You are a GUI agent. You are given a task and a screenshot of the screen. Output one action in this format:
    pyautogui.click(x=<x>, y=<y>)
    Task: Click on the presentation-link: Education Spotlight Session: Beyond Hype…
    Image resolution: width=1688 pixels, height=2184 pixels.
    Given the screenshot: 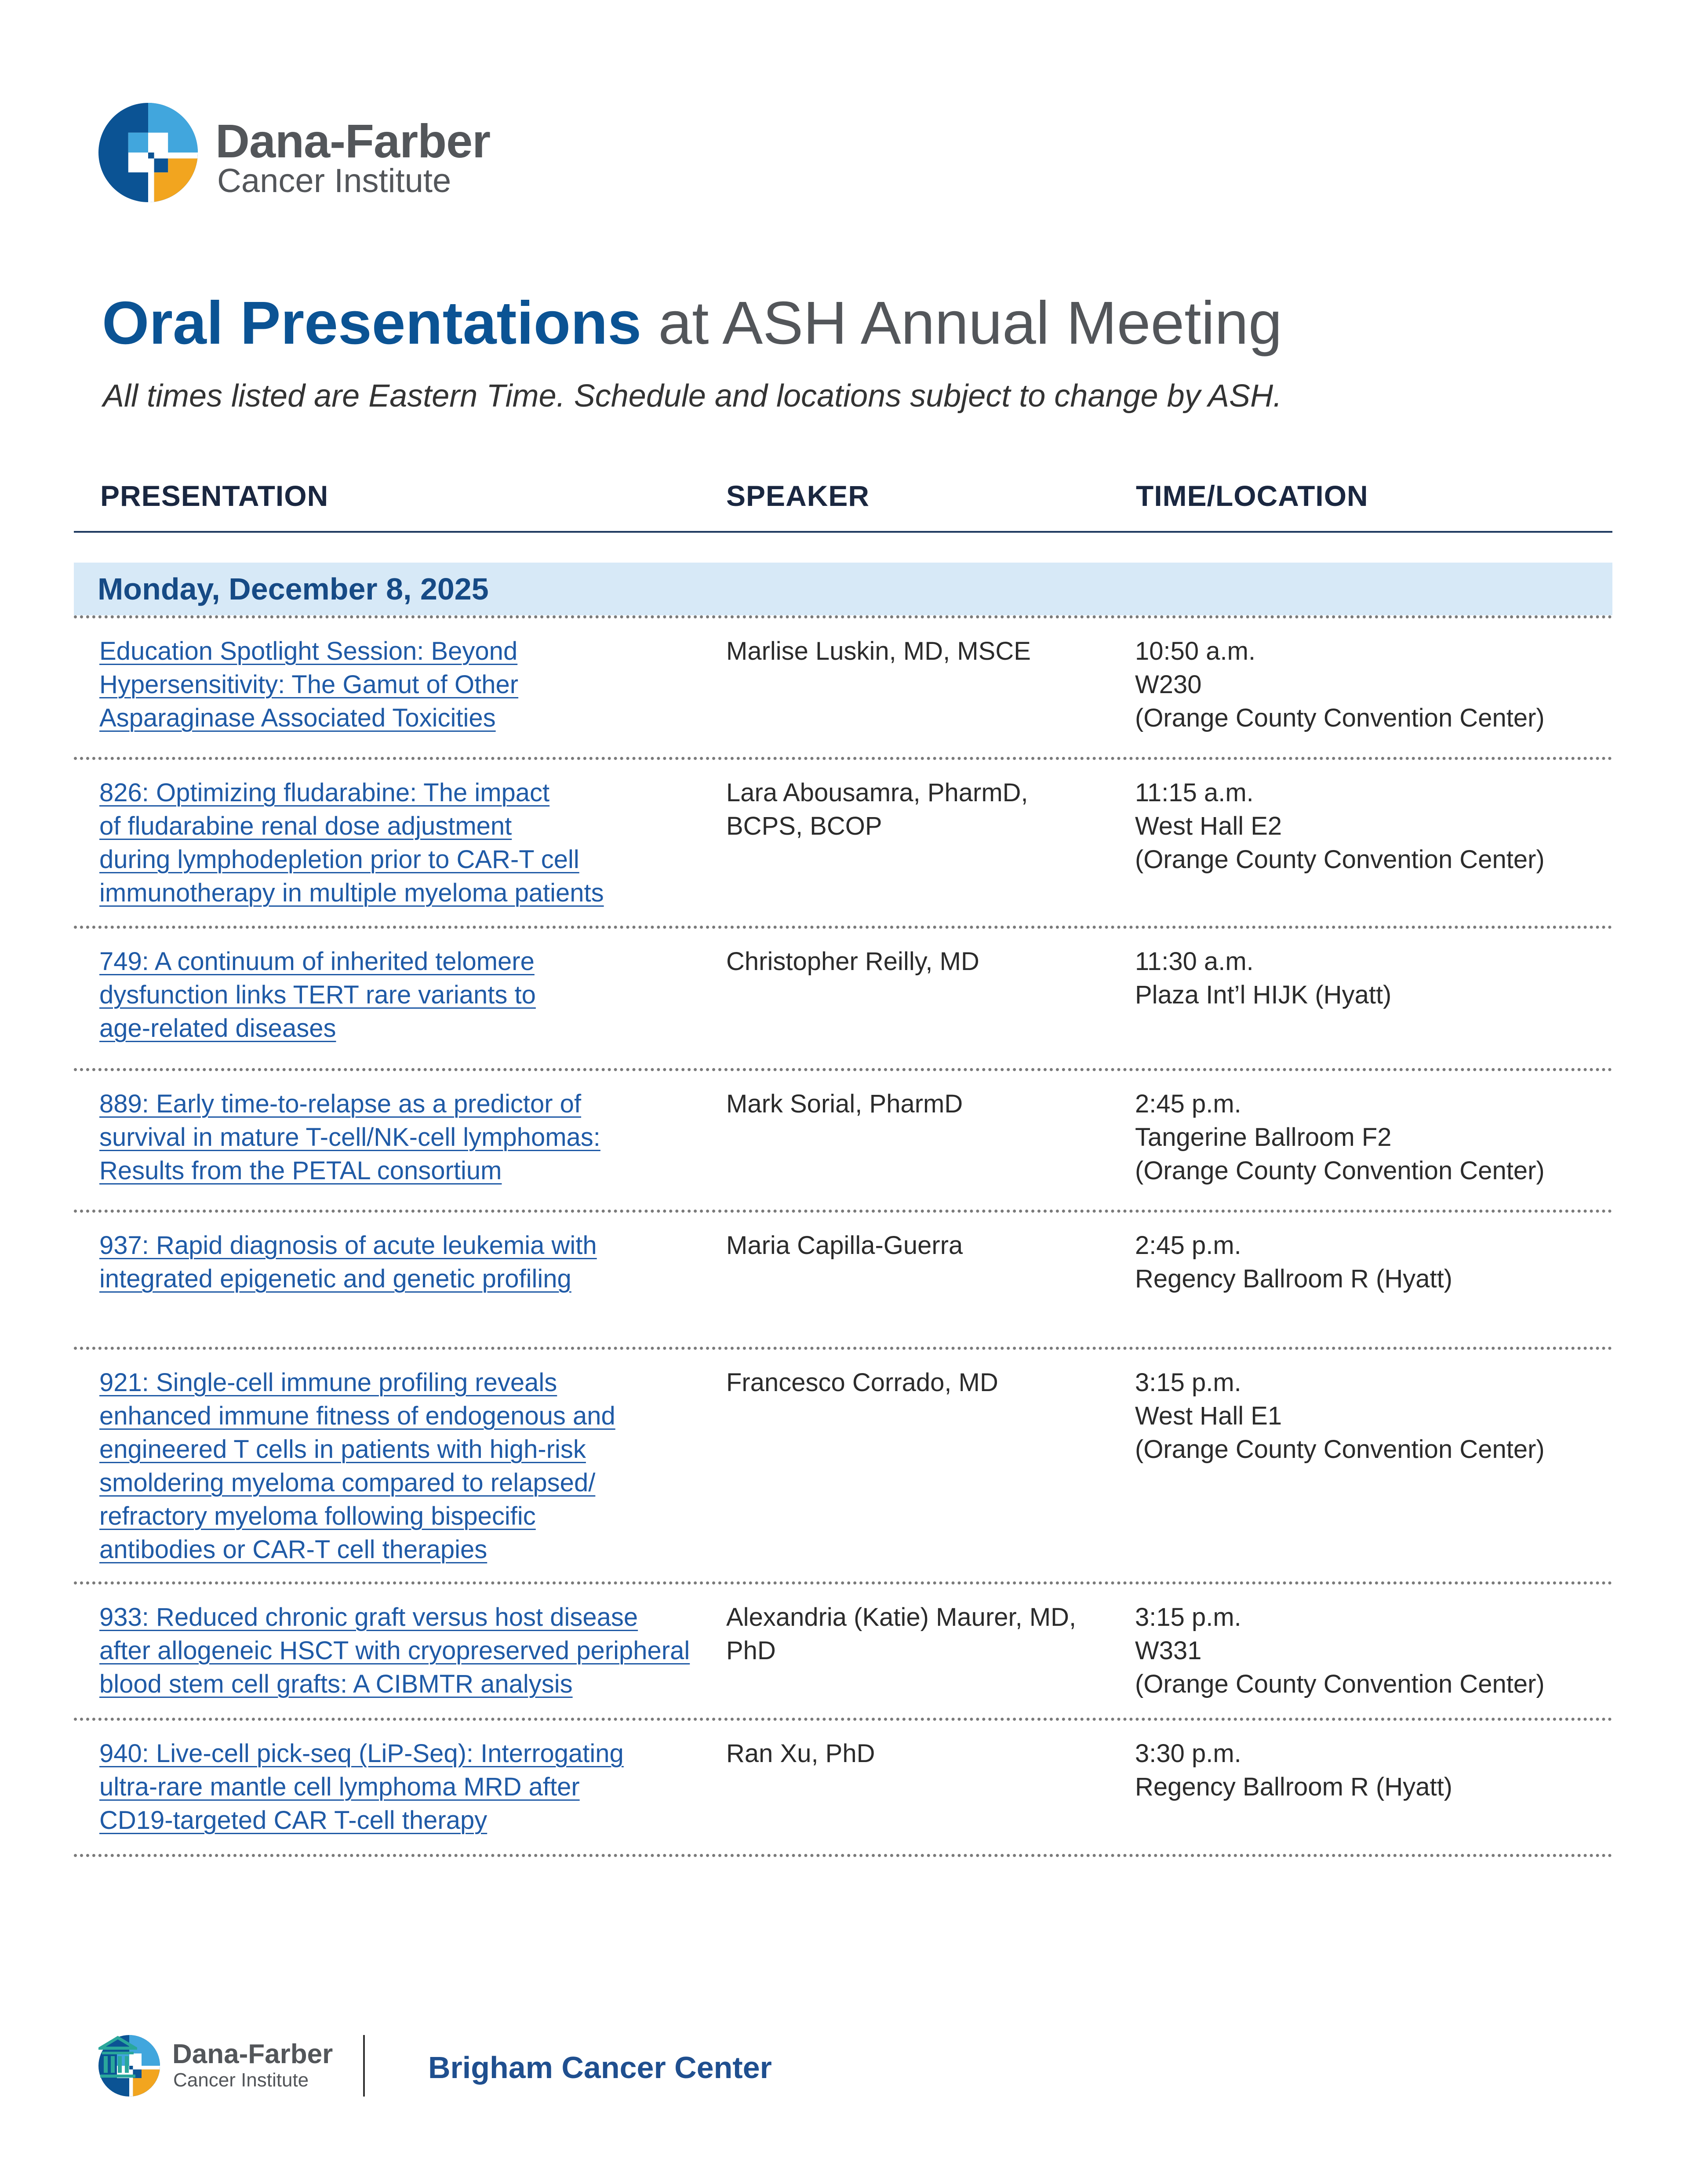 What is the action you would take?
    pyautogui.click(x=309, y=684)
    